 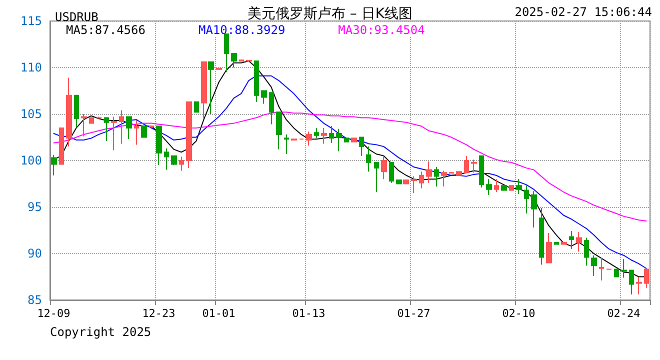 What do you see at coordinates (219, 313) in the screenshot?
I see `x-tick-label: 01-01` at bounding box center [219, 313].